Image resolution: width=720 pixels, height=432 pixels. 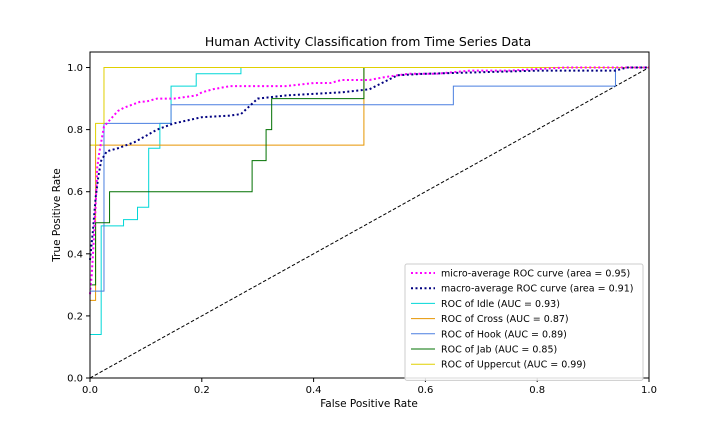 I want to click on y-tick-label: 0.8, so click(x=75, y=130).